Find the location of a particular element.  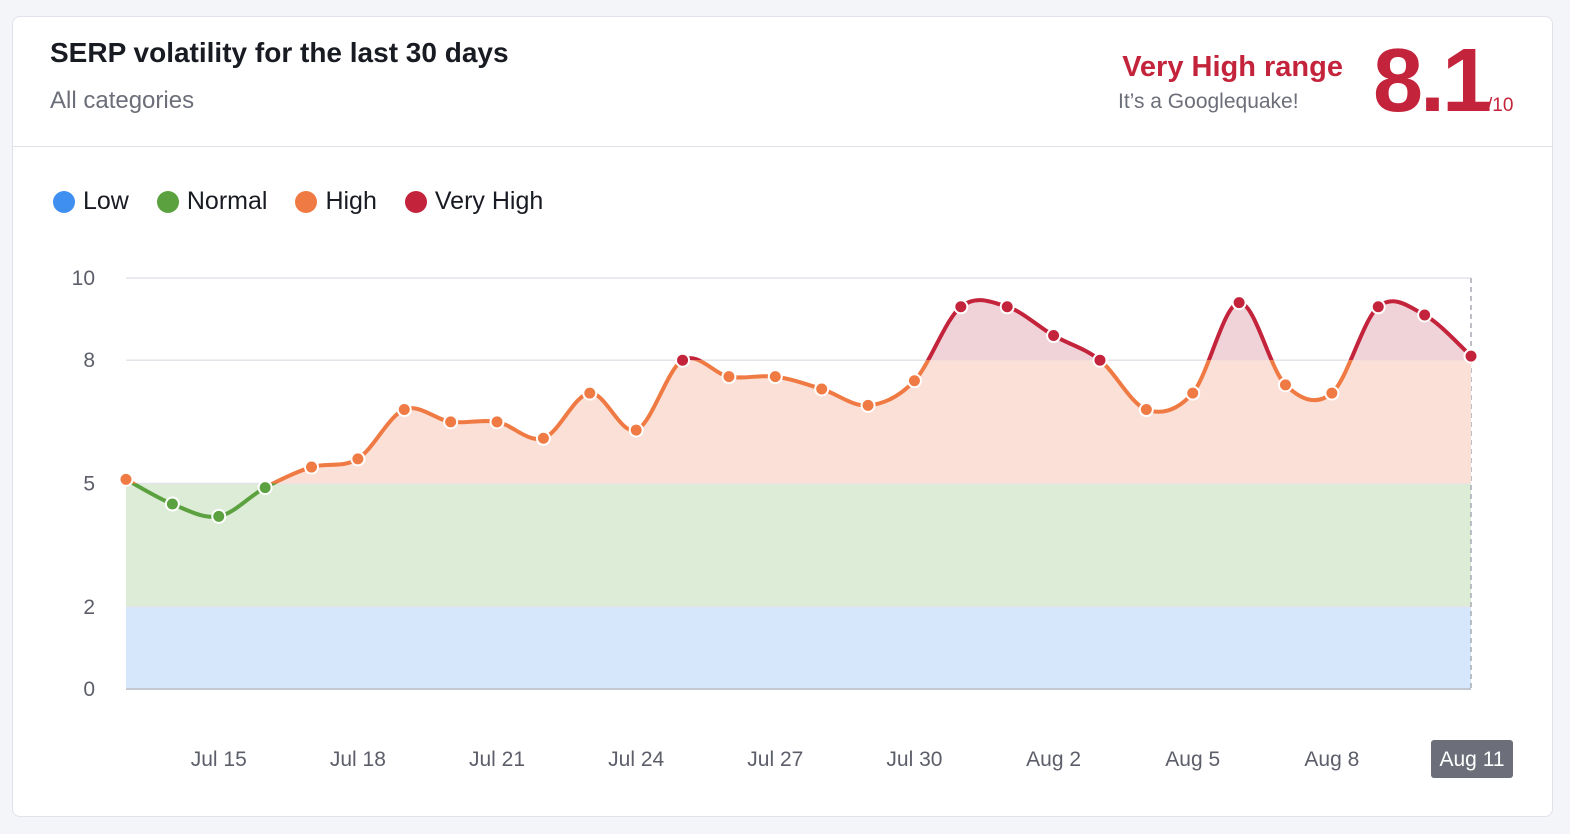

x-tick-label: Jul 24 is located at coordinates (636, 759).